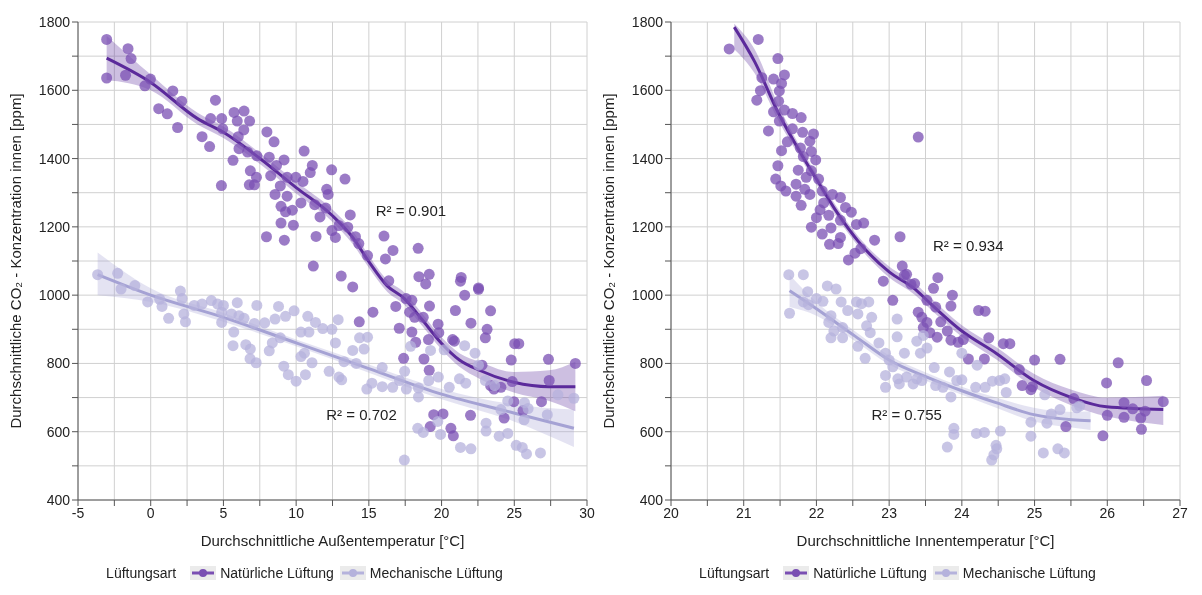 The image size is (1202, 595). What do you see at coordinates (906, 414) in the screenshot?
I see `annotation: R² = 0.755` at bounding box center [906, 414].